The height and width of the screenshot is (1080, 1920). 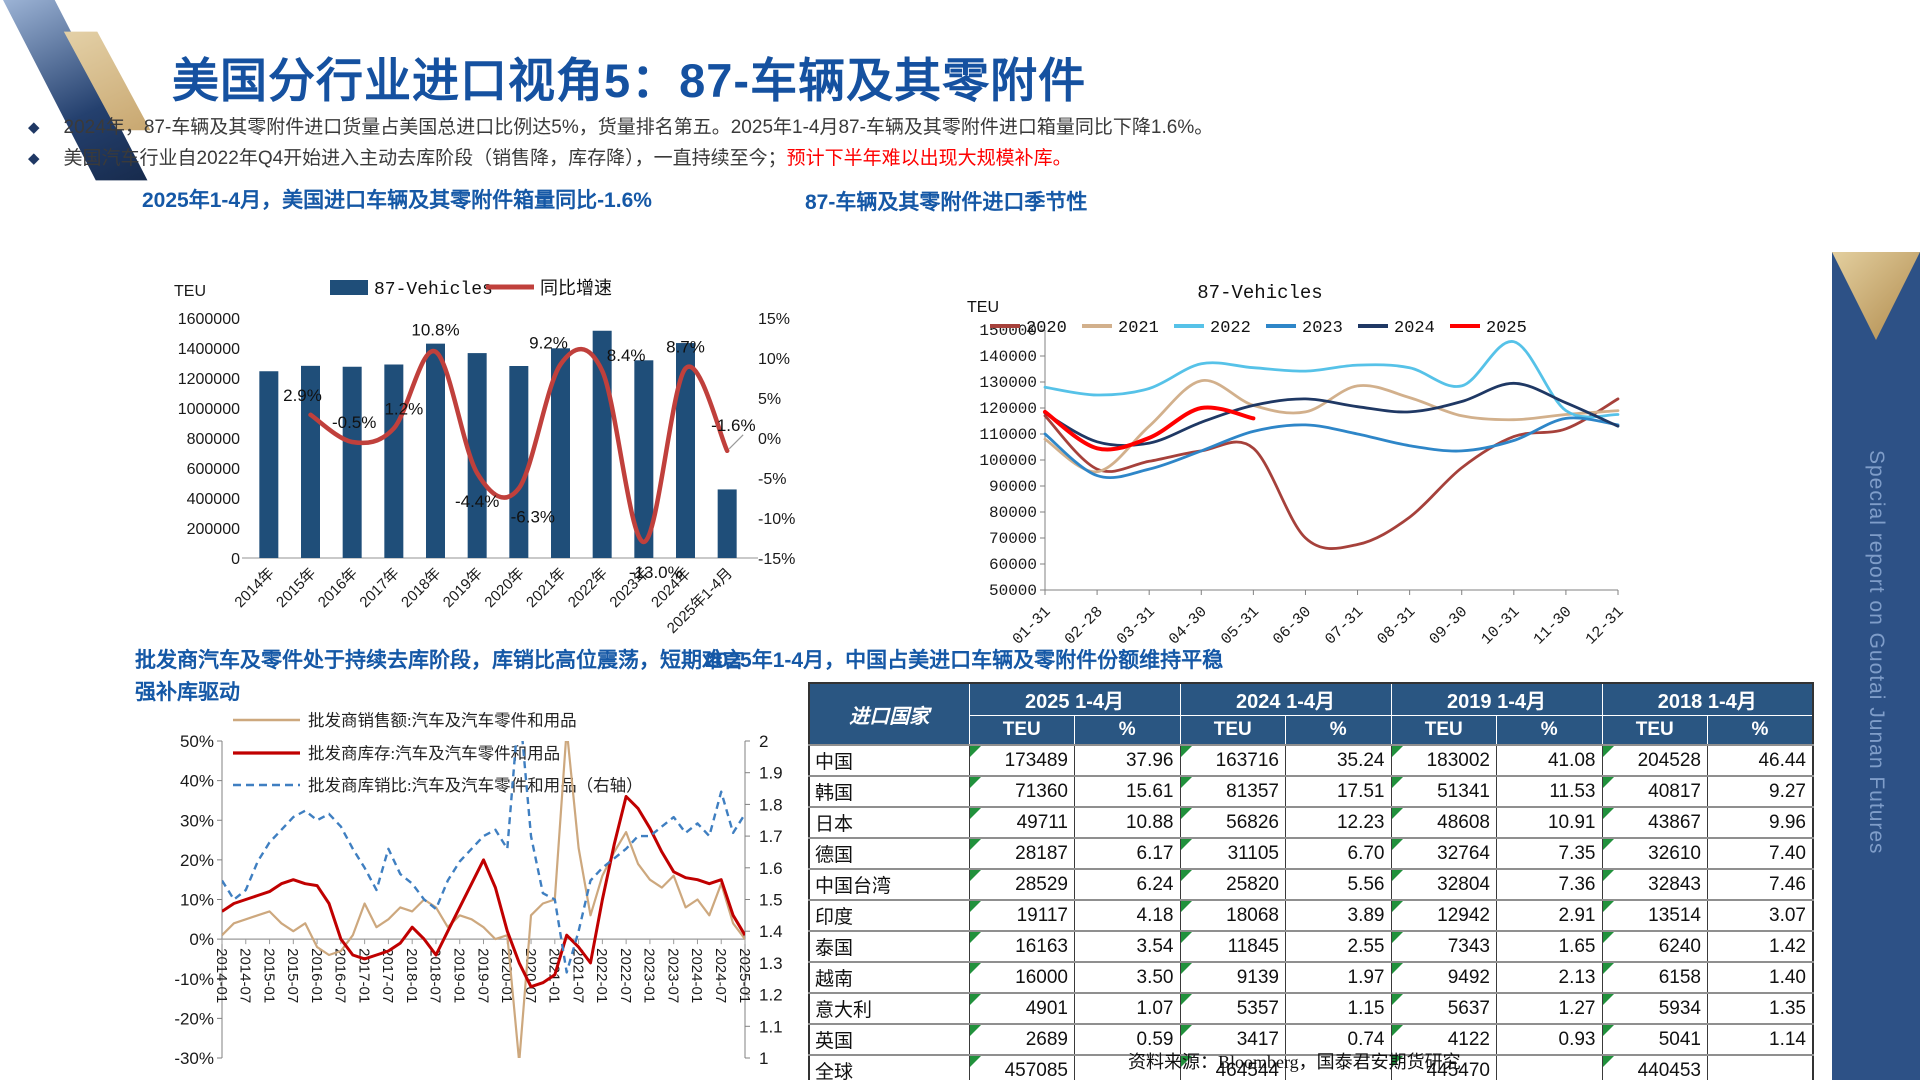 I want to click on svg-text: 800000, so click(x=213, y=439).